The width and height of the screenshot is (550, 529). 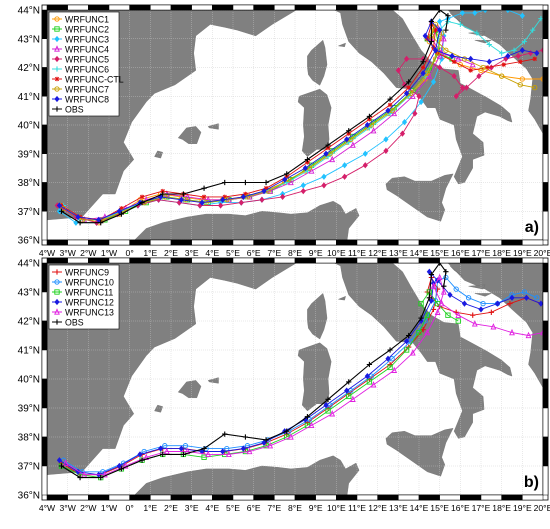 I want to click on x-tick-label: 19°E, so click(x=522, y=508).